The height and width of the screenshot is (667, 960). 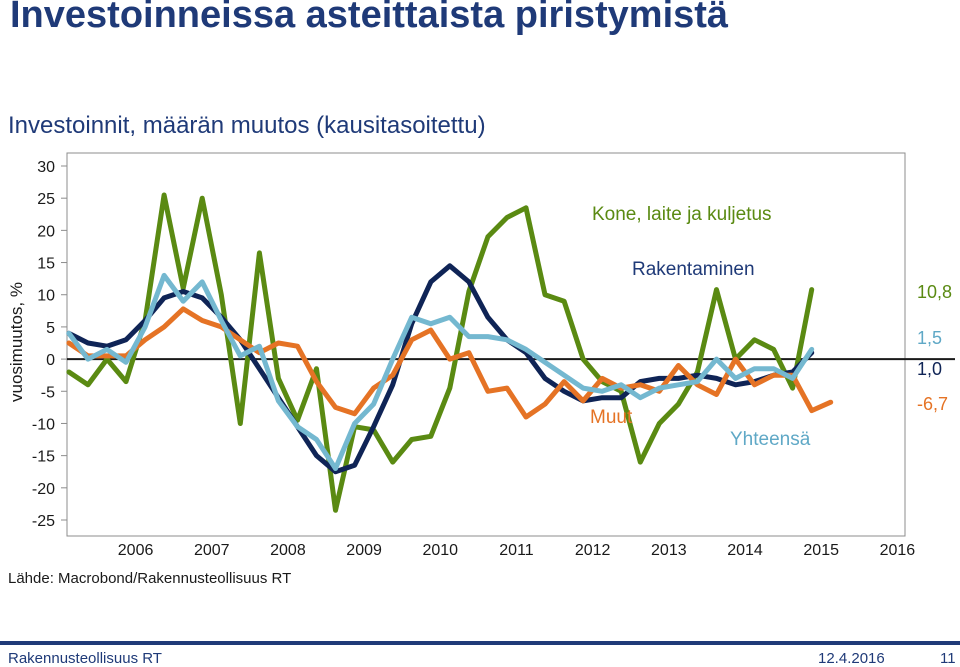 What do you see at coordinates (682, 214) in the screenshot?
I see `series-label-kone-laite-kuljetus: Kone, laite ja kuljetus` at bounding box center [682, 214].